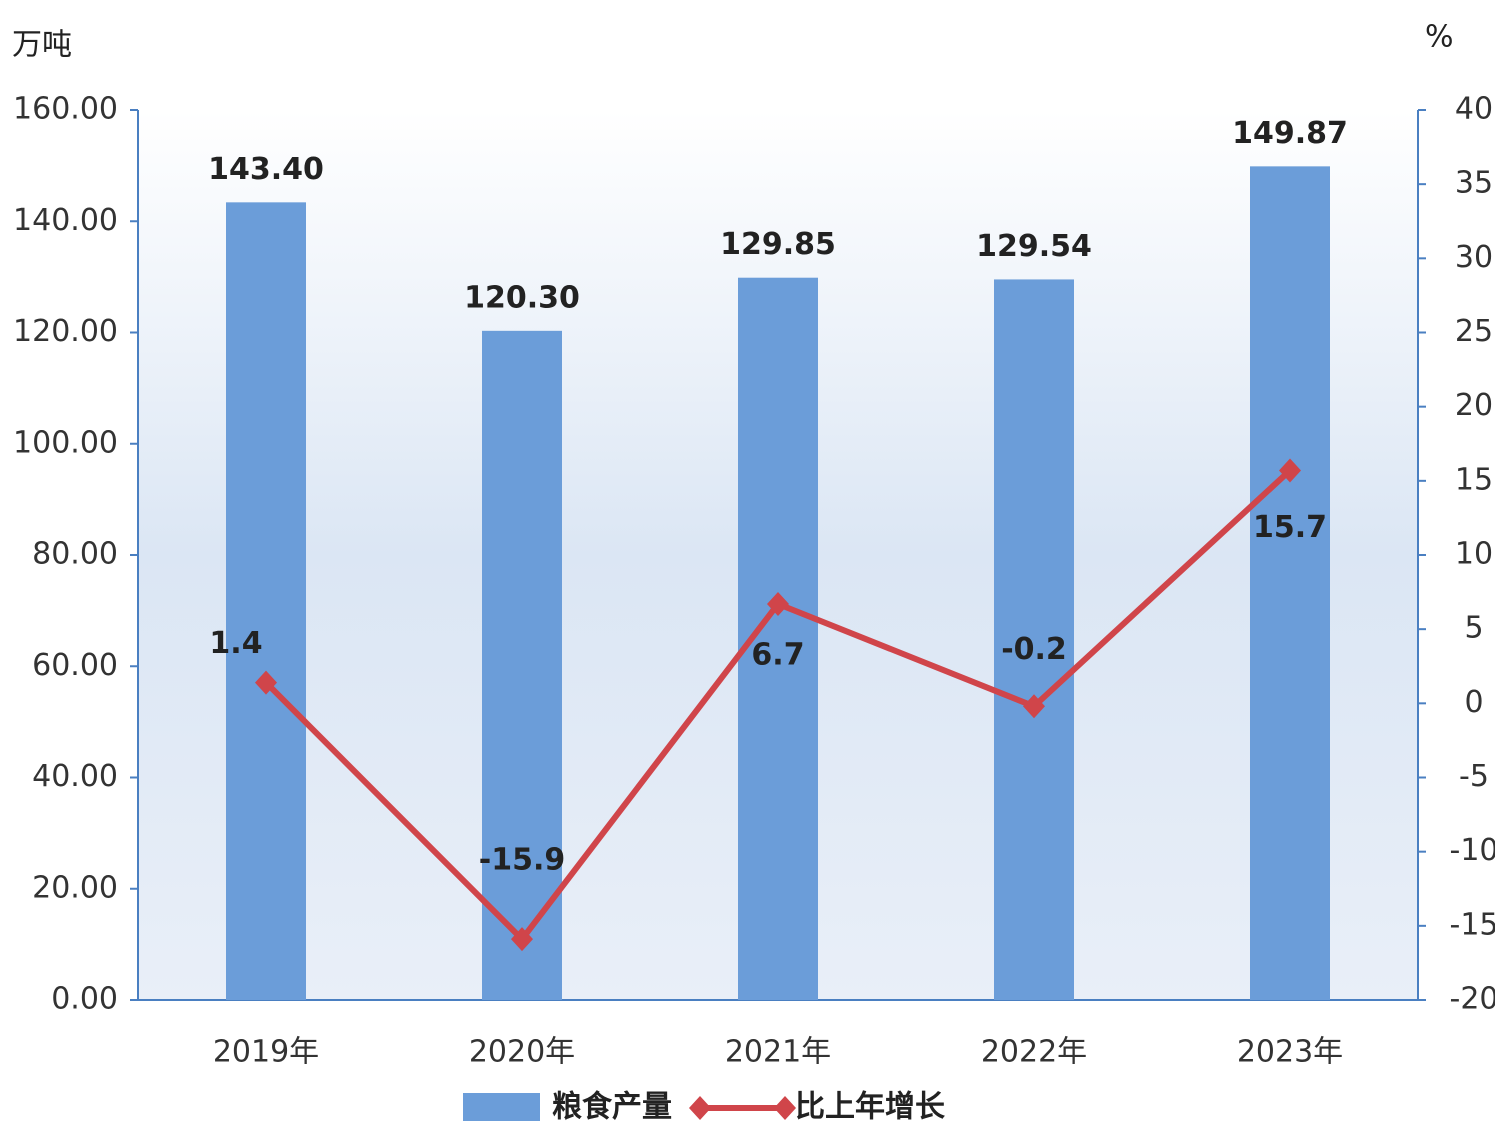  Describe the element at coordinates (75, 554) in the screenshot. I see `y-tick-label: 80.00` at that location.